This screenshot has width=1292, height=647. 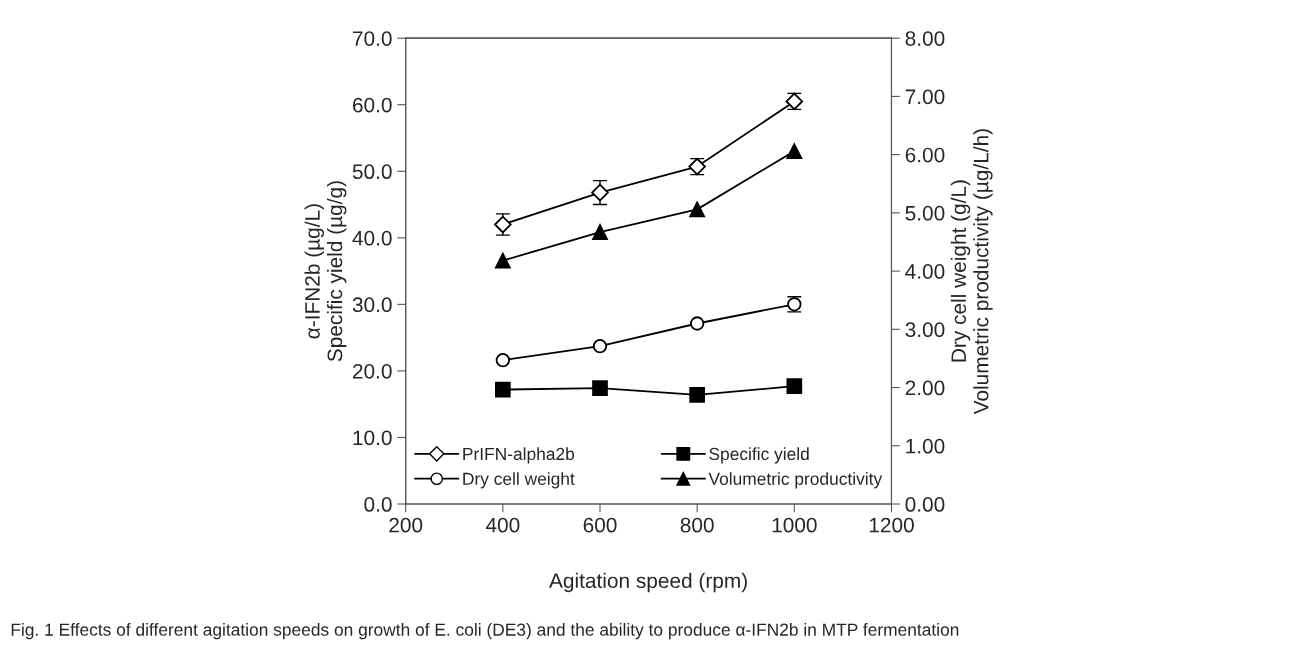 I want to click on x-axis-title: Agitation speed (rpm), so click(x=648, y=582).